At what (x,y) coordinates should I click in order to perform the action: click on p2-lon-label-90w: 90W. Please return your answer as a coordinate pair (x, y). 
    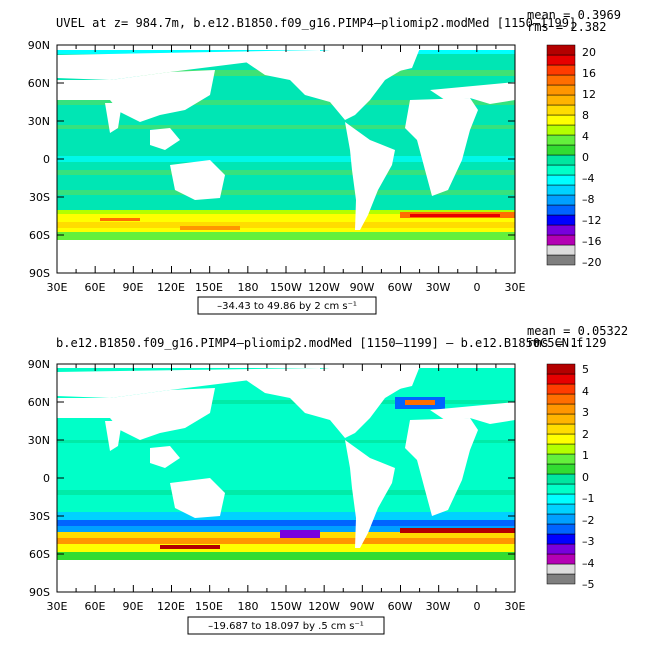
    Looking at the image, I should click on (362, 606).